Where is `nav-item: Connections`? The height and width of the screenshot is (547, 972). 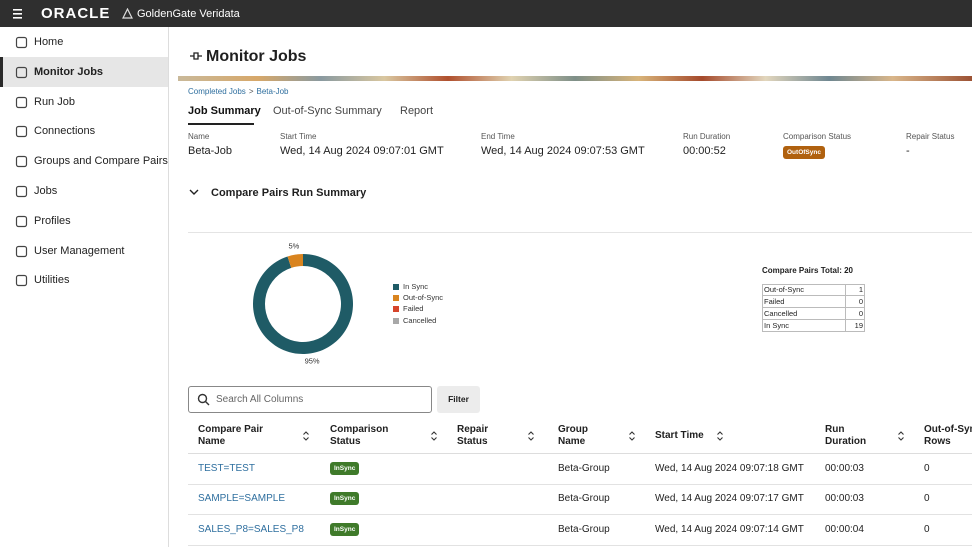 nav-item: Connections is located at coordinates (65, 131).